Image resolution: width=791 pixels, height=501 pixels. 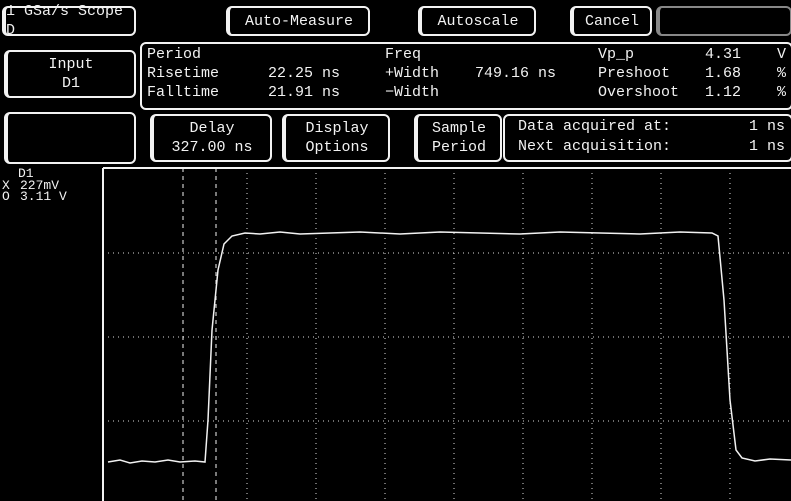 I want to click on channel-name: D1, so click(x=26, y=173).